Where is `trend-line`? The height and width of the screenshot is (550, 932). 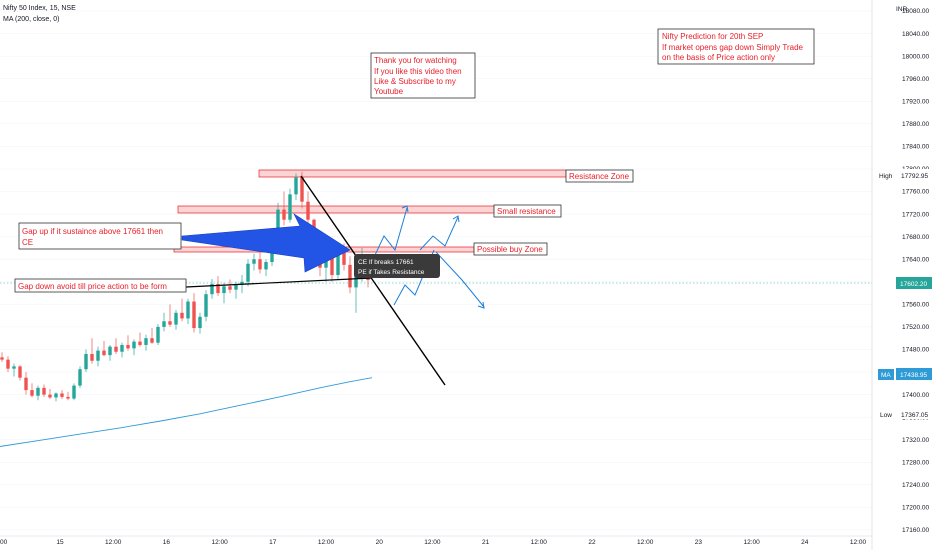 trend-line is located at coordinates (373, 280).